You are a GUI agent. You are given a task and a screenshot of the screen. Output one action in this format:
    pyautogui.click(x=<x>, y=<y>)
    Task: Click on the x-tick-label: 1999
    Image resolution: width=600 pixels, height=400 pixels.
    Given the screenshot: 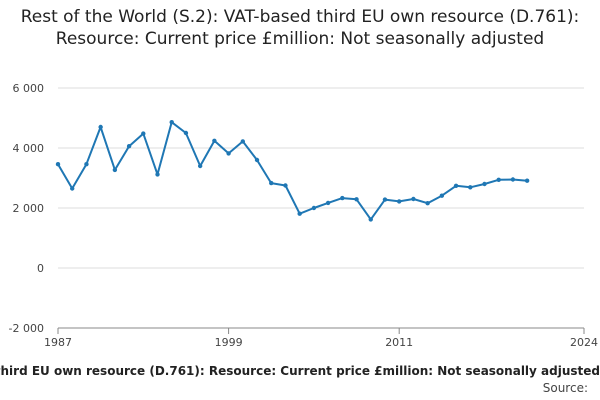 What is the action you would take?
    pyautogui.click(x=229, y=342)
    